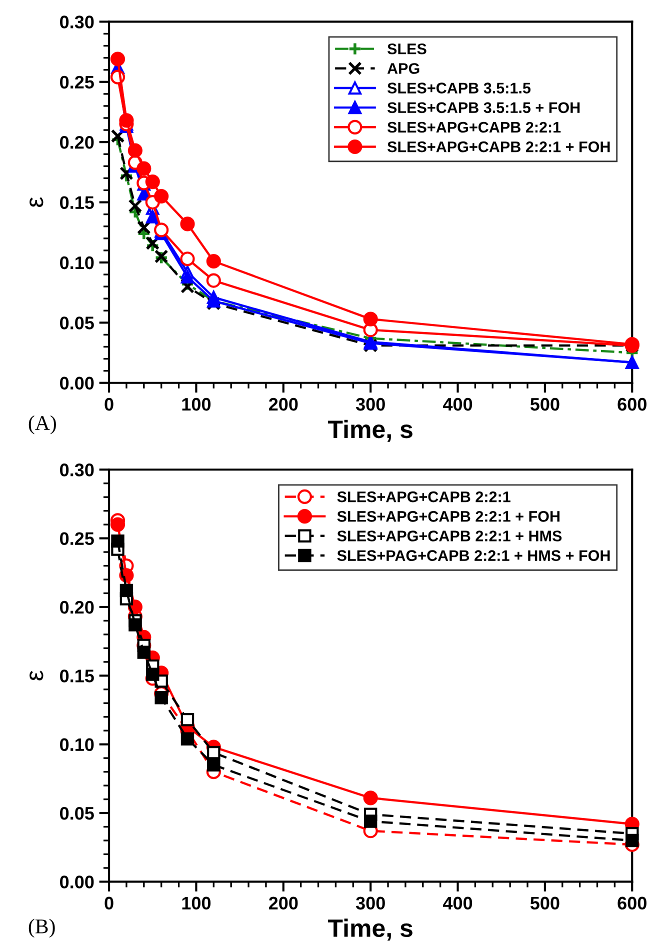  I want to click on legend-label: APG, so click(403, 68).